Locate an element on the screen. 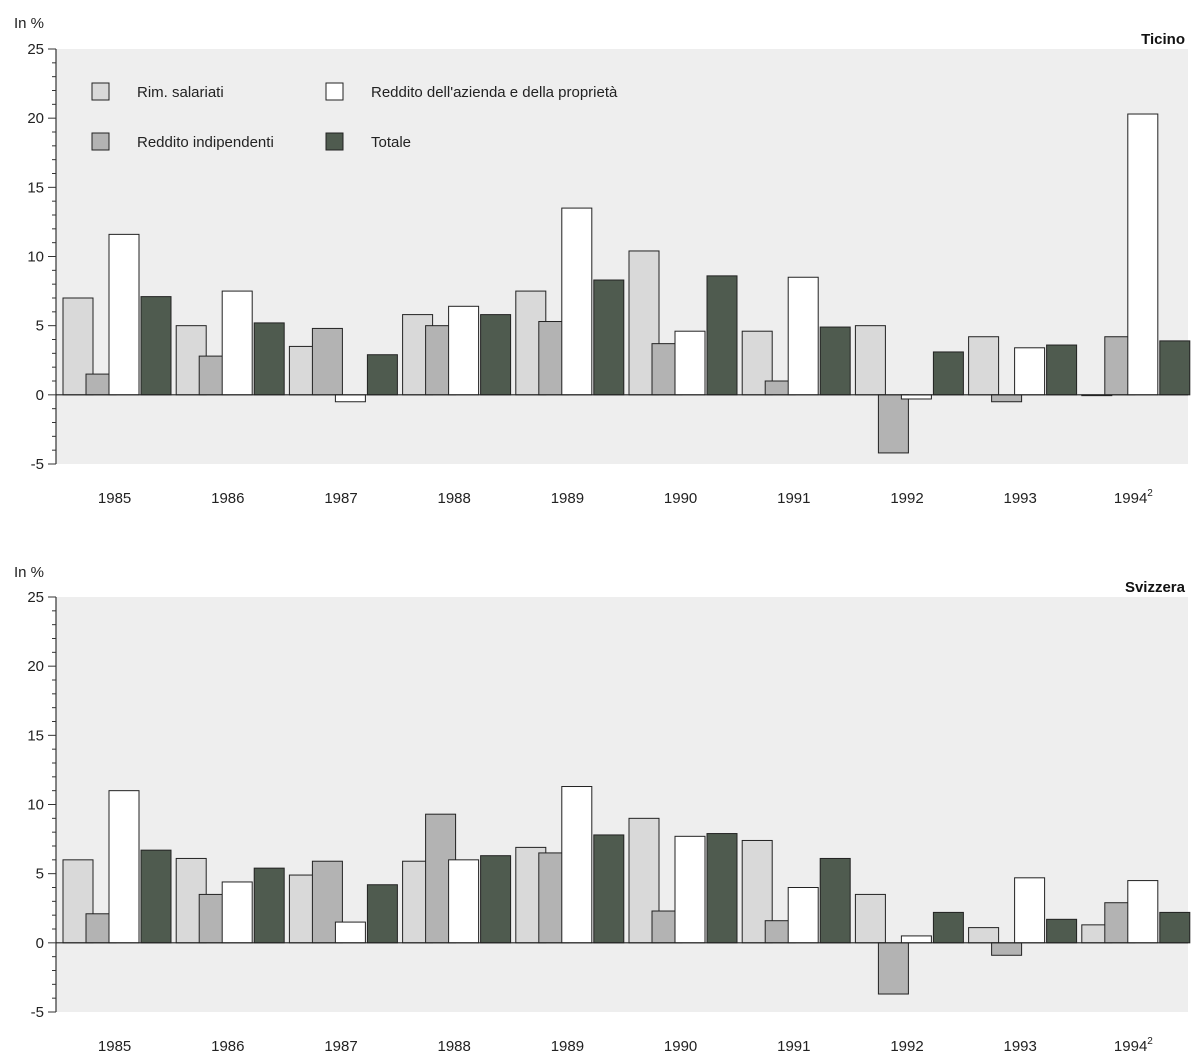 The image size is (1191, 1060). legend-label: Totale is located at coordinates (391, 142).